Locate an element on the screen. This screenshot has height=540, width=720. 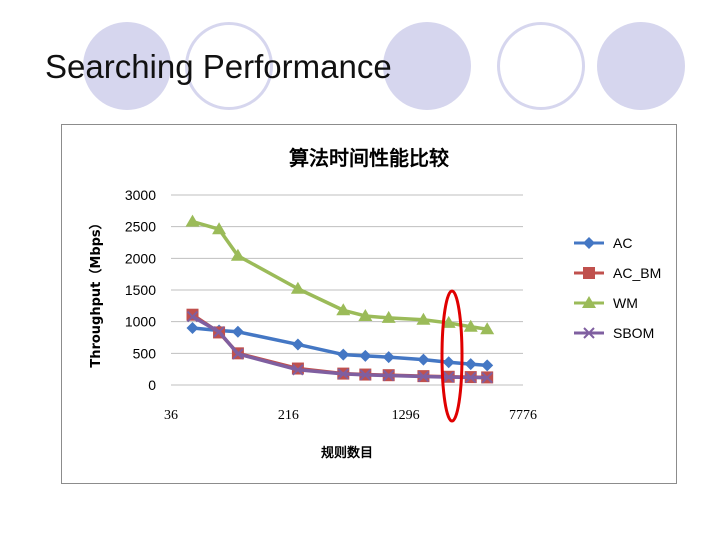
legend-item: AC is located at coordinates (603, 243).